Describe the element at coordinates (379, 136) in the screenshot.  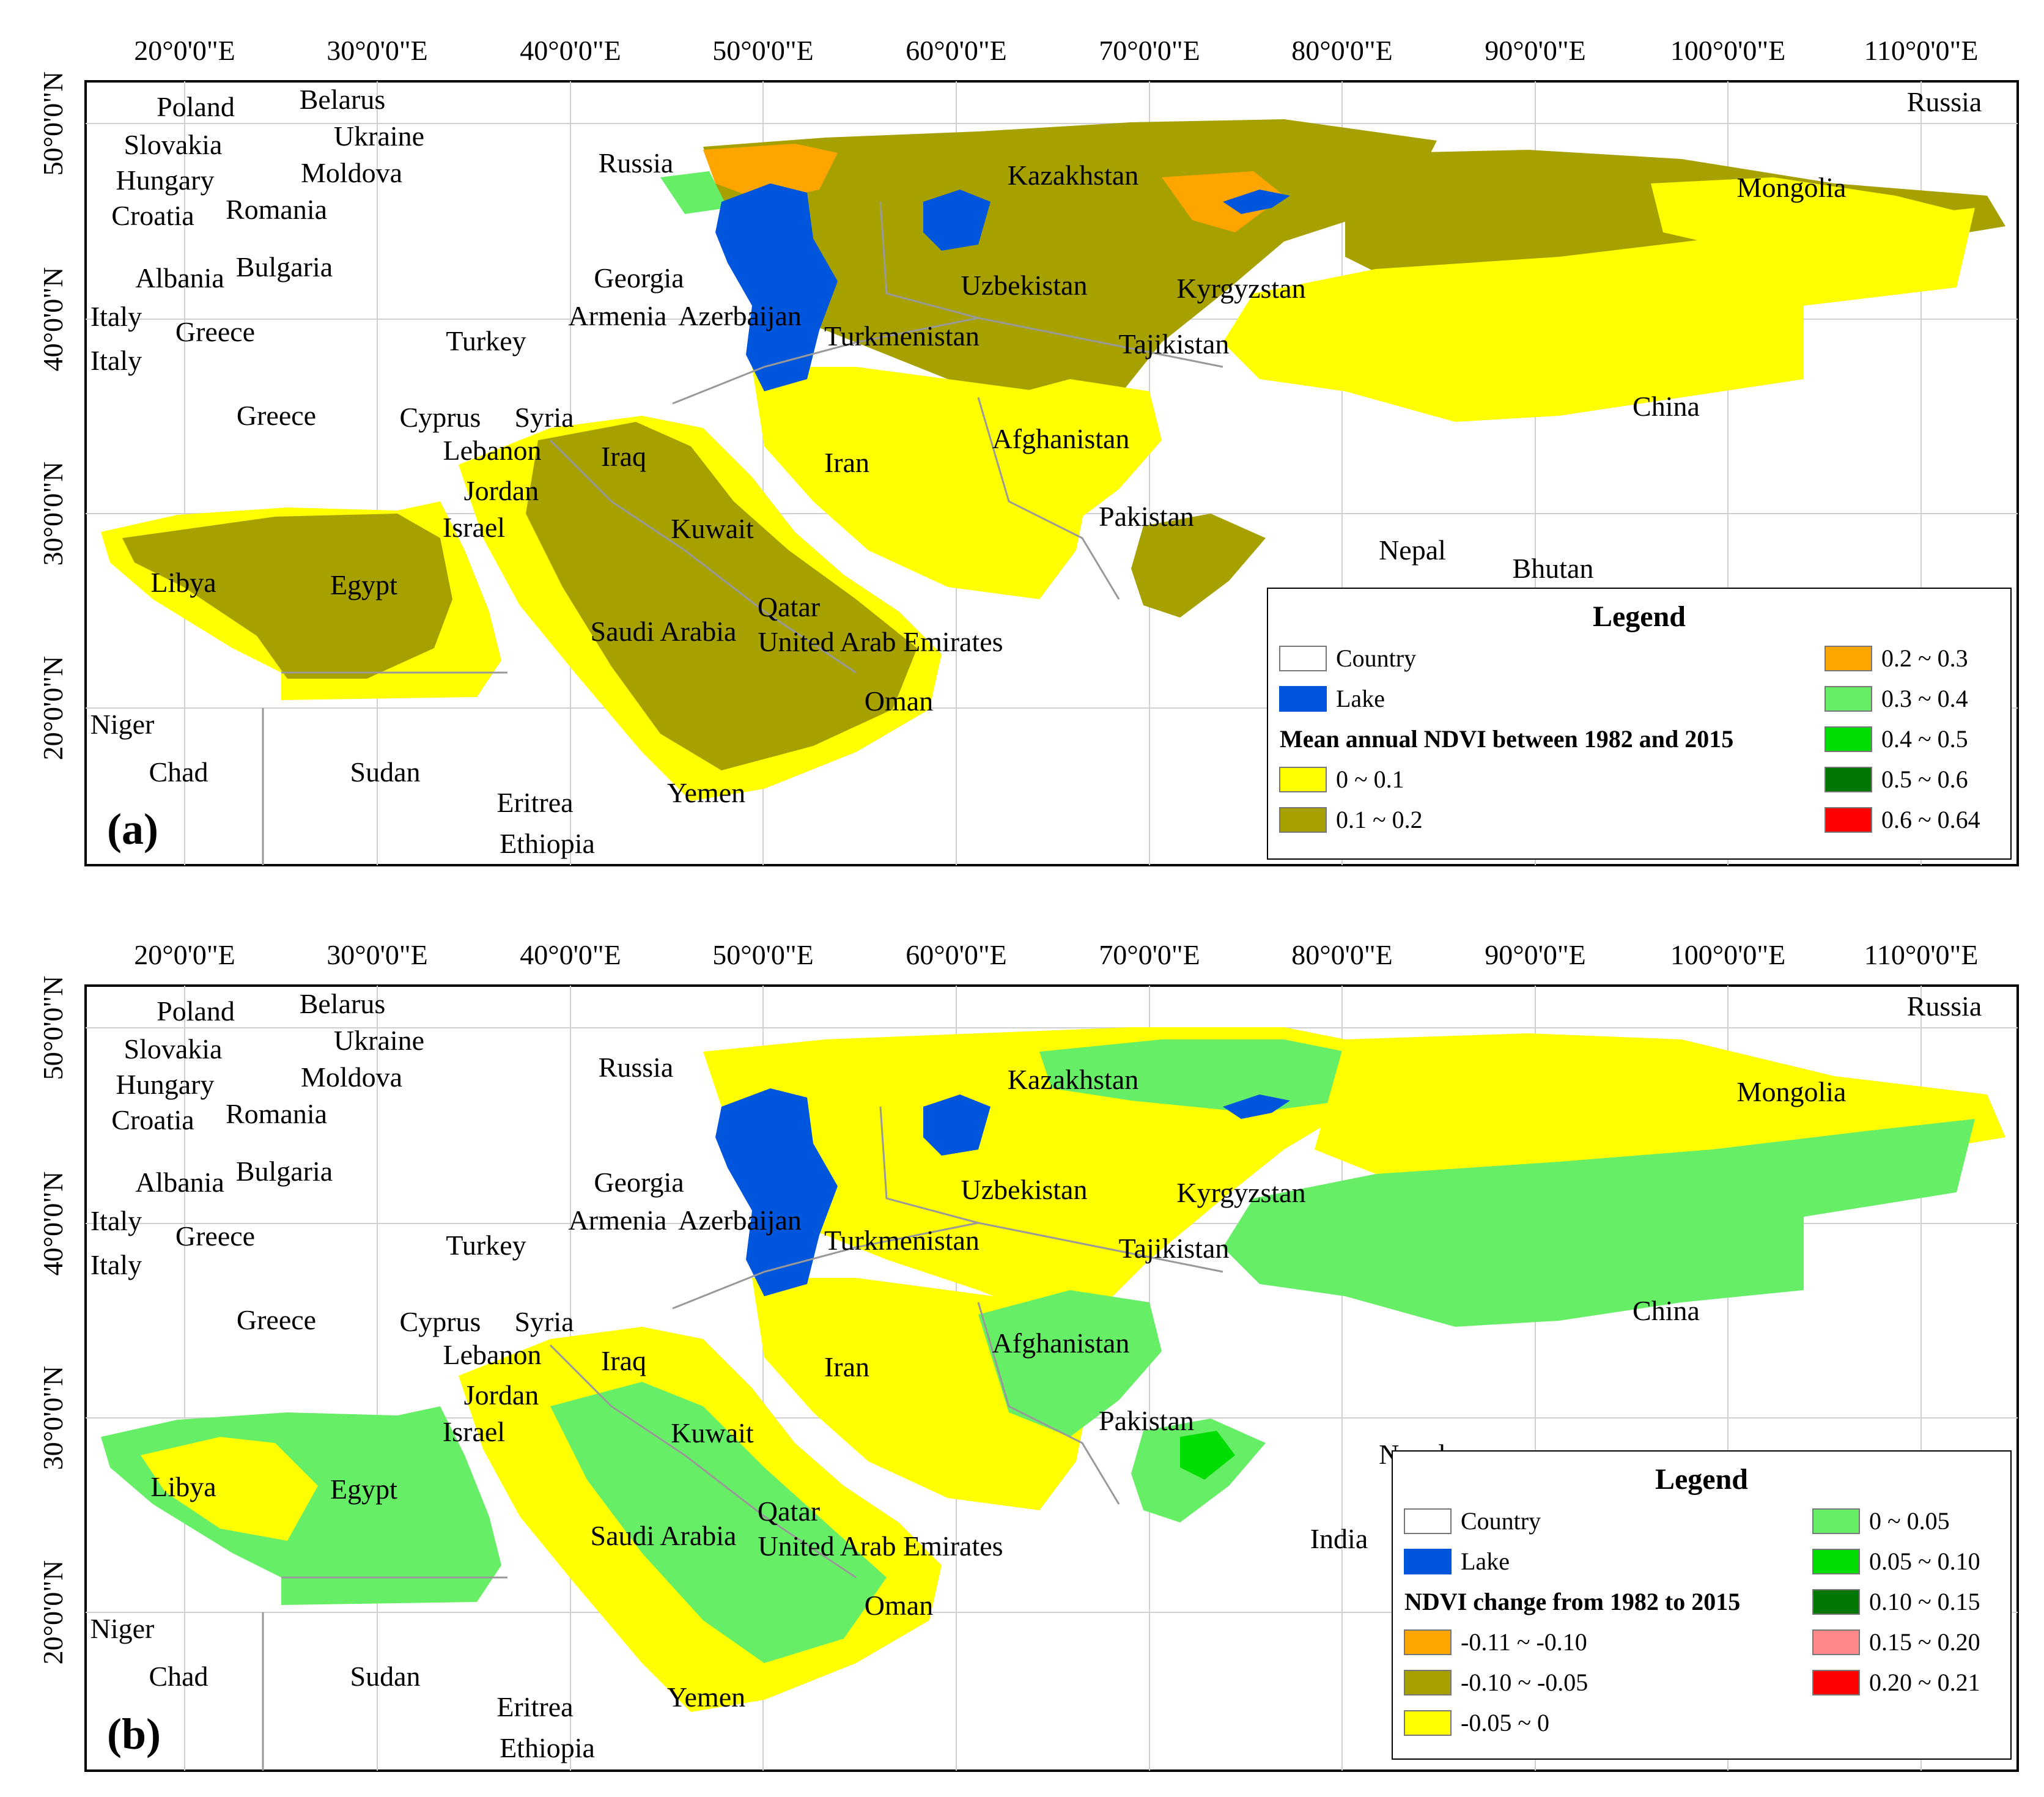
I see `country-label: Ukraine` at that location.